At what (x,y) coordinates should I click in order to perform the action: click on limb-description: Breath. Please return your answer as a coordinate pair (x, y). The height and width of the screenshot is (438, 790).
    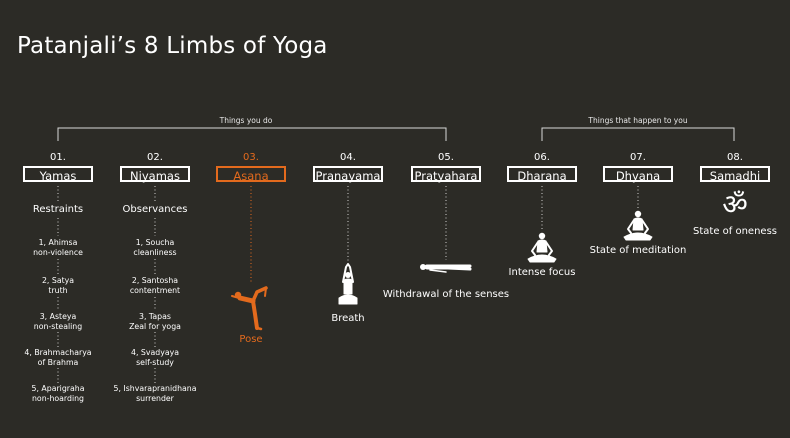
    Looking at the image, I should click on (348, 318).